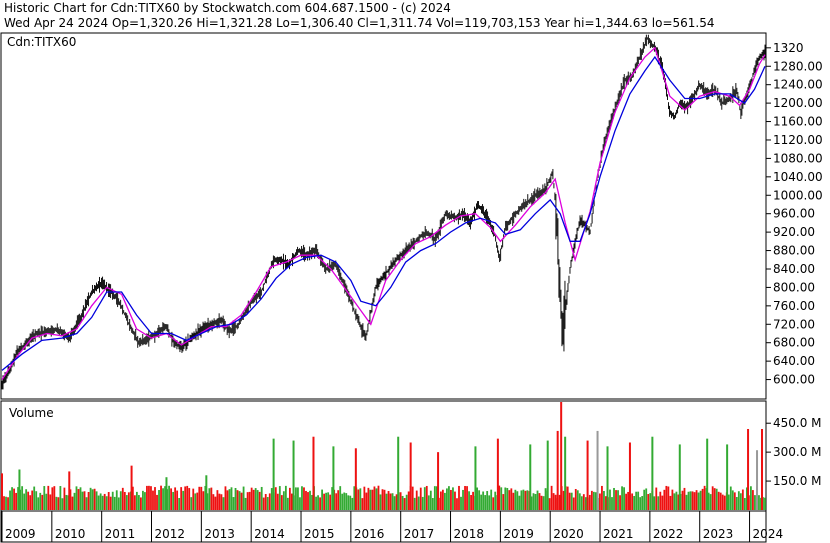 Image resolution: width=830 pixels, height=543 pixels. Describe the element at coordinates (798, 66) in the screenshot. I see `price-y-tick-label: 1280.00` at that location.